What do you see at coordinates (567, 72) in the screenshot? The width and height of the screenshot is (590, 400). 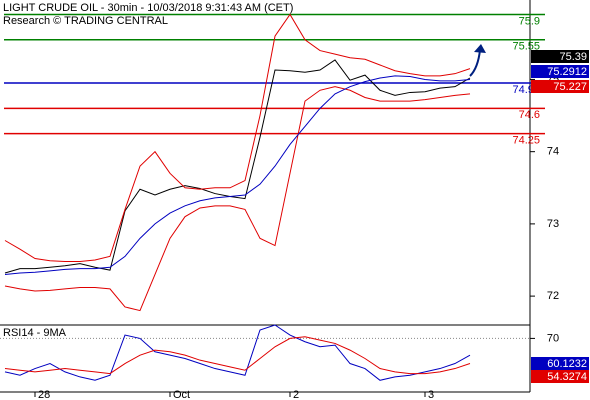 I see `value-marker-label: 75.2912` at bounding box center [567, 72].